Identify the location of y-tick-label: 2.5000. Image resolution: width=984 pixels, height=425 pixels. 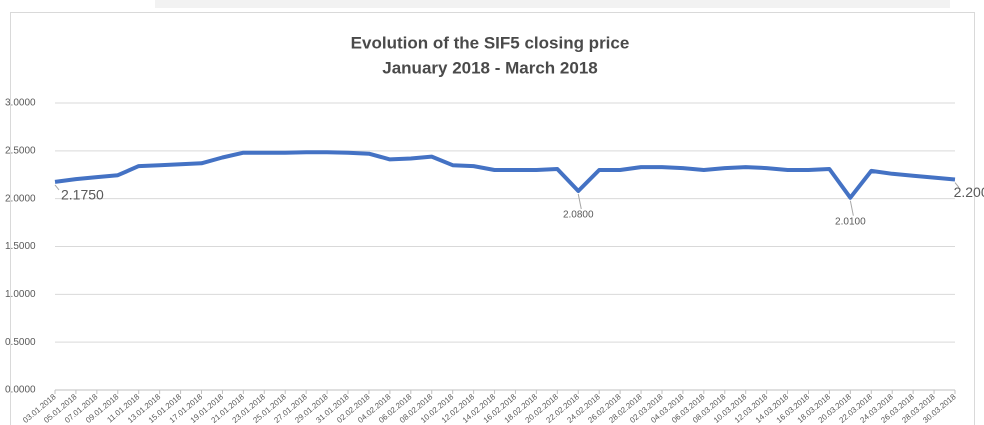
(20, 150).